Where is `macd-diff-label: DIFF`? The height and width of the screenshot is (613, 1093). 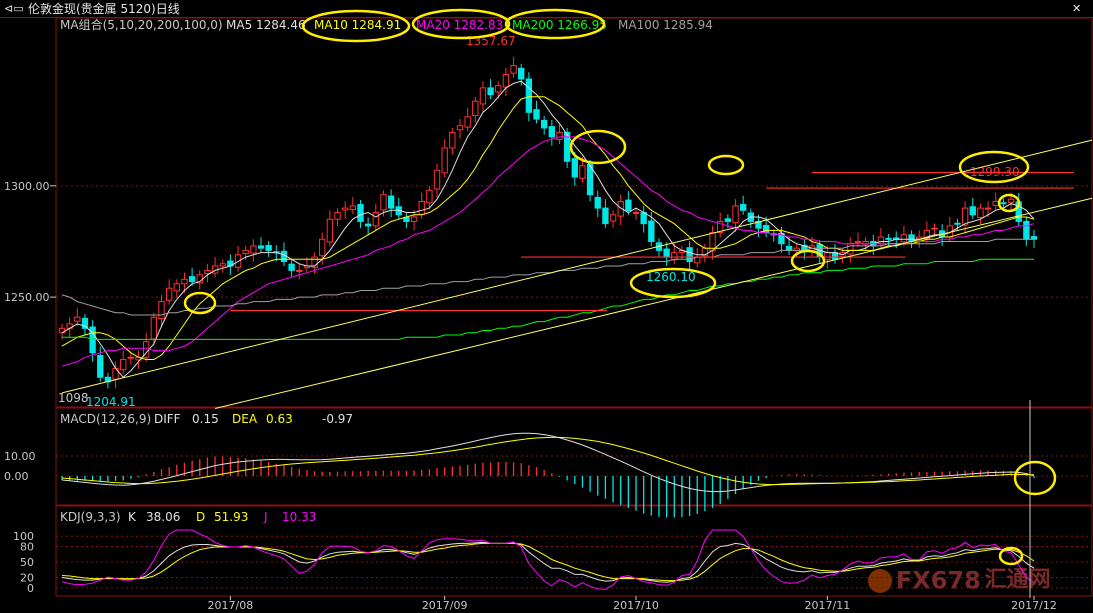
macd-diff-label: DIFF is located at coordinates (167, 419).